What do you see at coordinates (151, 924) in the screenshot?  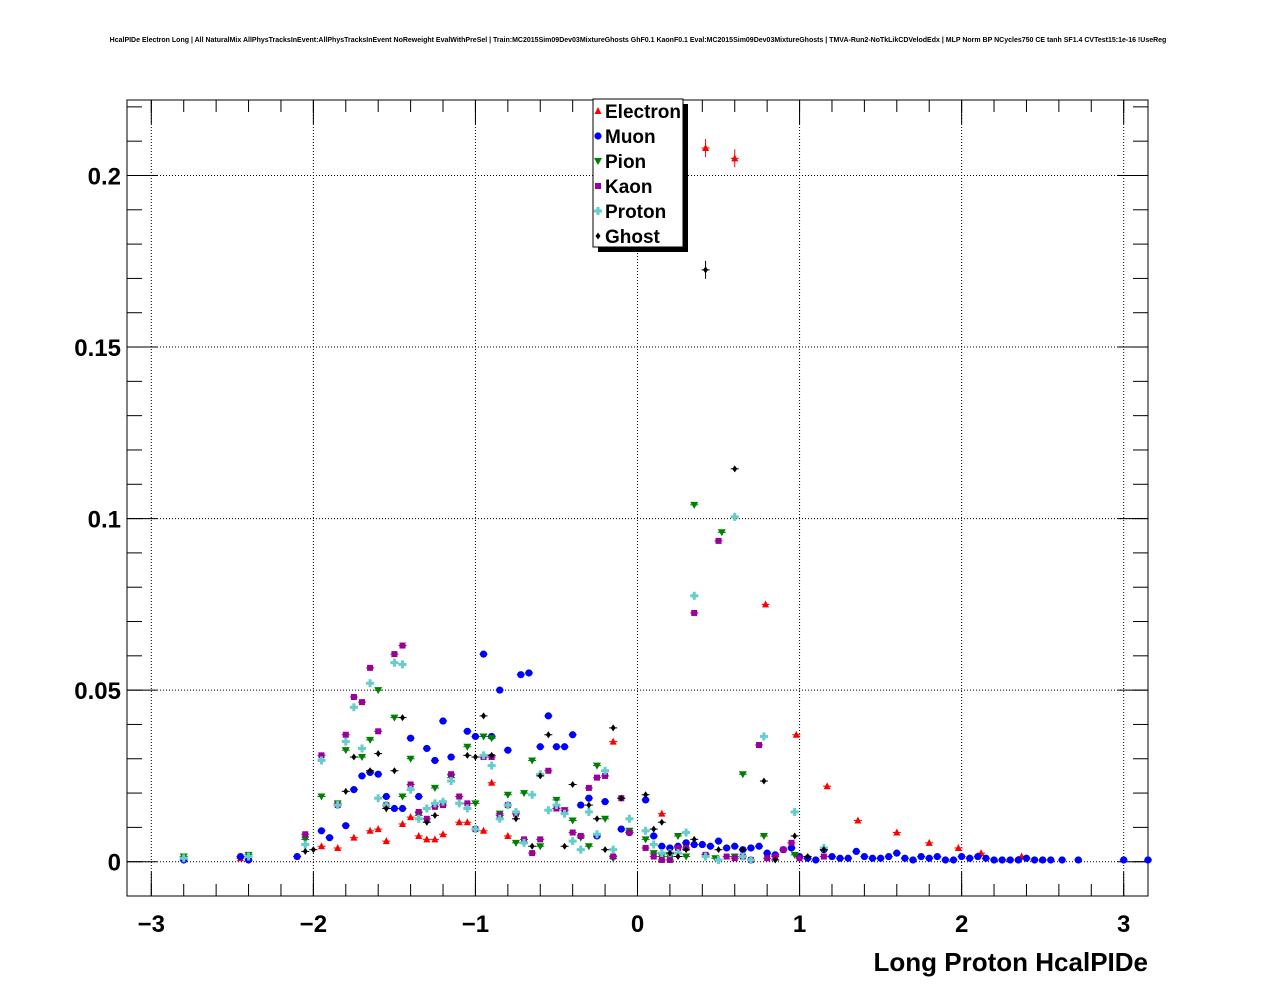 I see `x-tick-label: −3` at bounding box center [151, 924].